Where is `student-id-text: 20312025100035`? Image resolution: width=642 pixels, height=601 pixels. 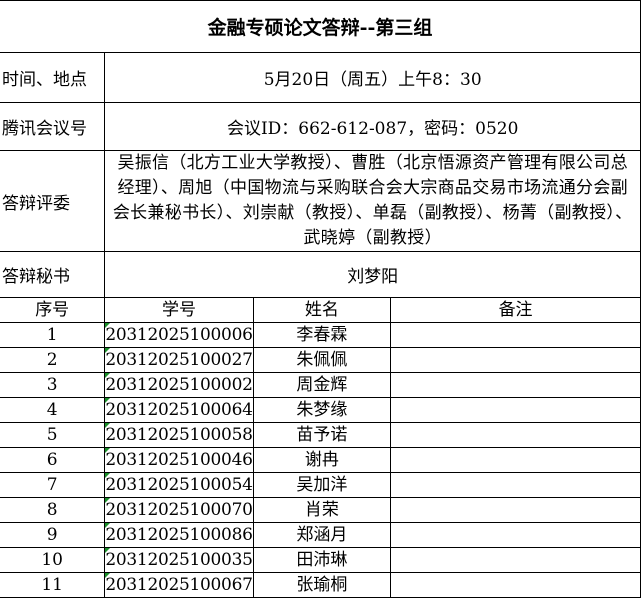 student-id-text: 20312025100035 is located at coordinates (179, 560).